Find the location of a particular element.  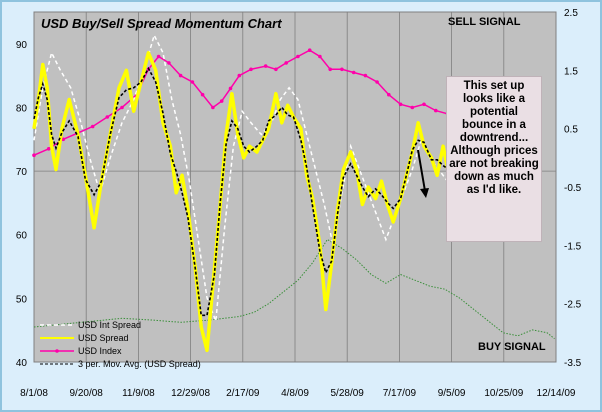

y-left-tick-label: 70 is located at coordinates (22, 172).